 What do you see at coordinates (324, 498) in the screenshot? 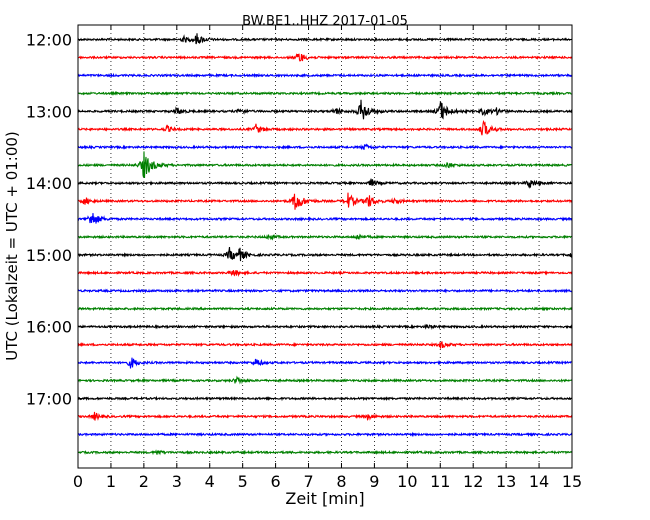
I see `x-axis-label: Zeit [min]` at bounding box center [324, 498].